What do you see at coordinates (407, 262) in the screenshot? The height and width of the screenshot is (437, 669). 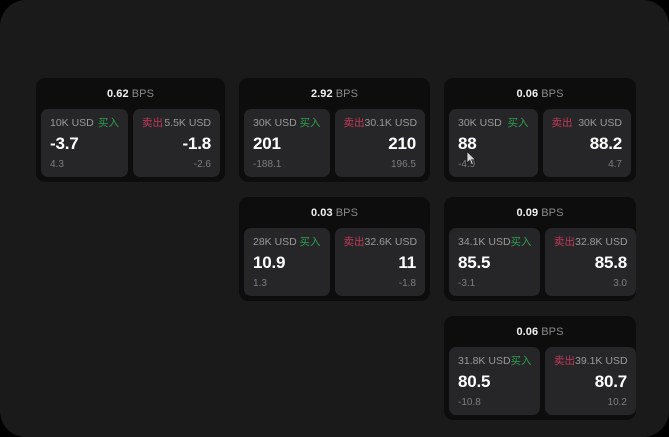 I see `sell-price: 11` at bounding box center [407, 262].